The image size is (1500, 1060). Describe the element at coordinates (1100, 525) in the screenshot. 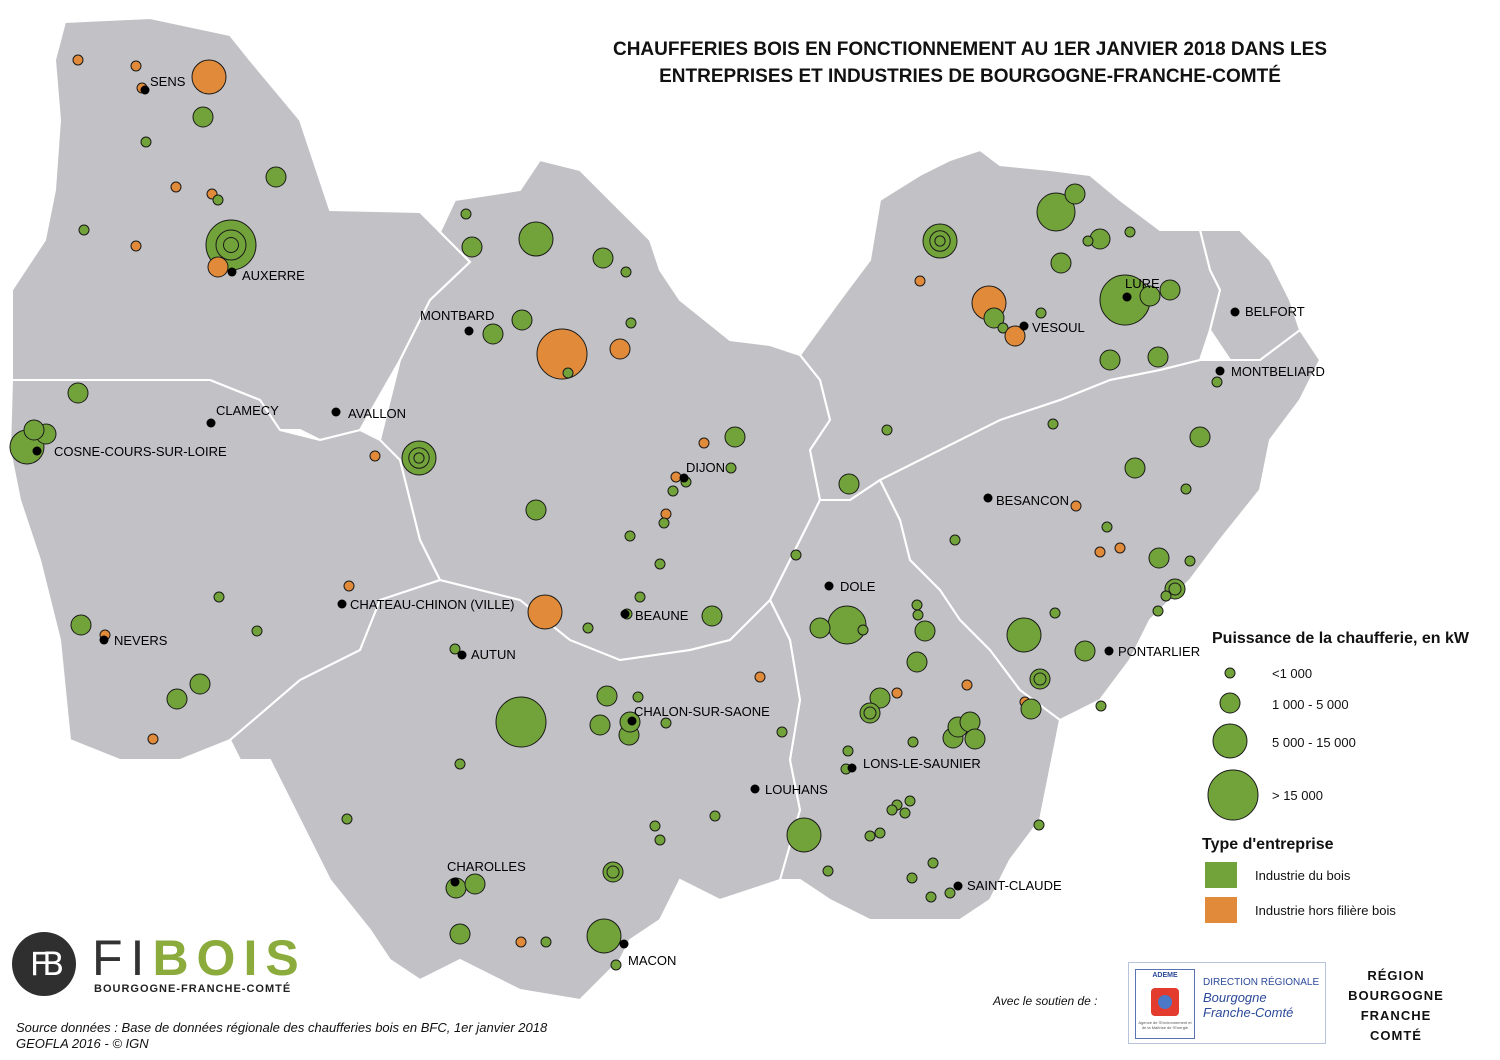

I see `dept-doubs` at that location.